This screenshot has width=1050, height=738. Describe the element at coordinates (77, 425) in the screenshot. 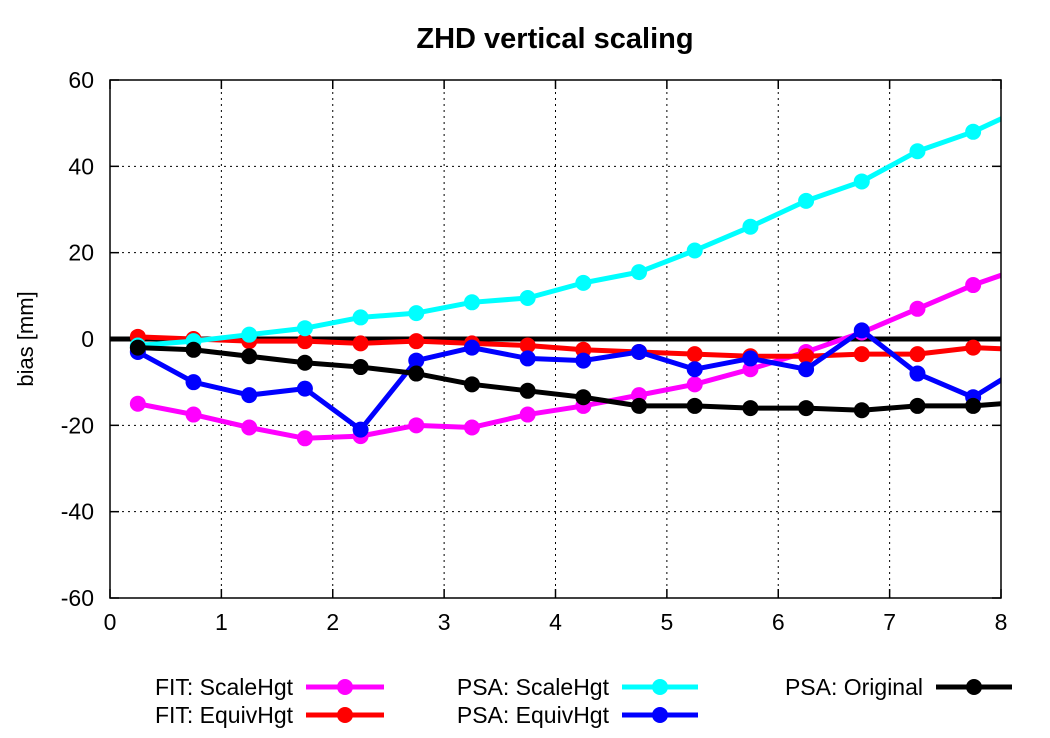

I see `y-tick-label: -20` at that location.